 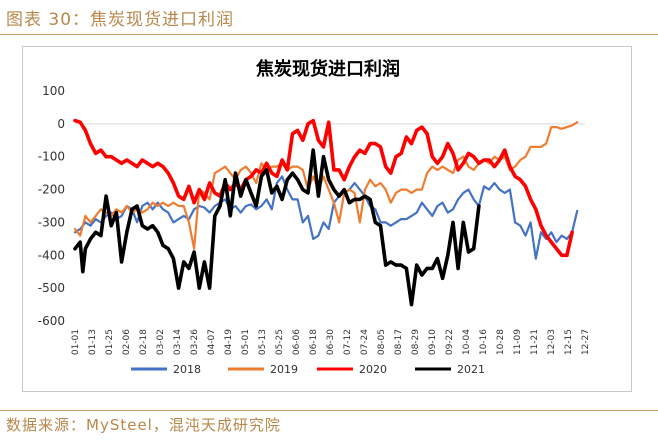 I want to click on source-note: 数据来源：MySteel，混沌天成研究院, so click(x=143, y=425).